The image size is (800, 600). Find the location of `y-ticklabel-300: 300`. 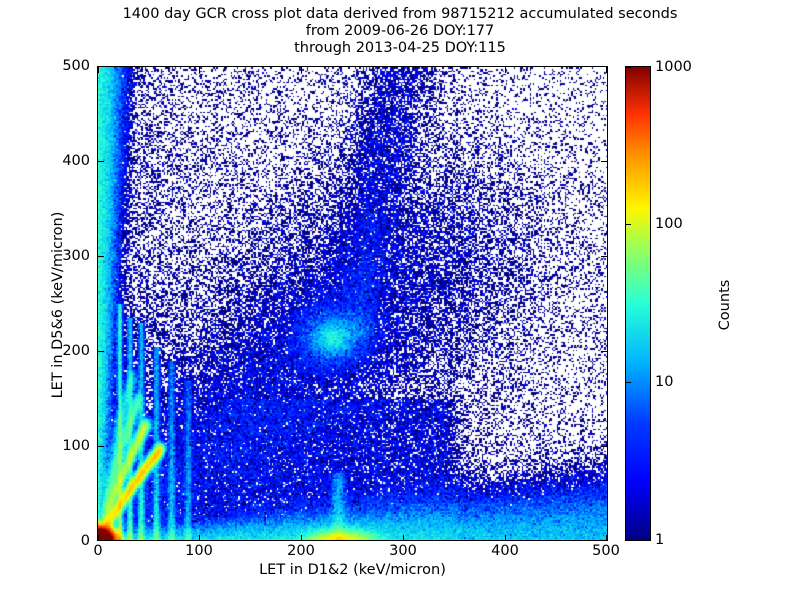

y-ticklabel-300: 300 is located at coordinates (76, 256).